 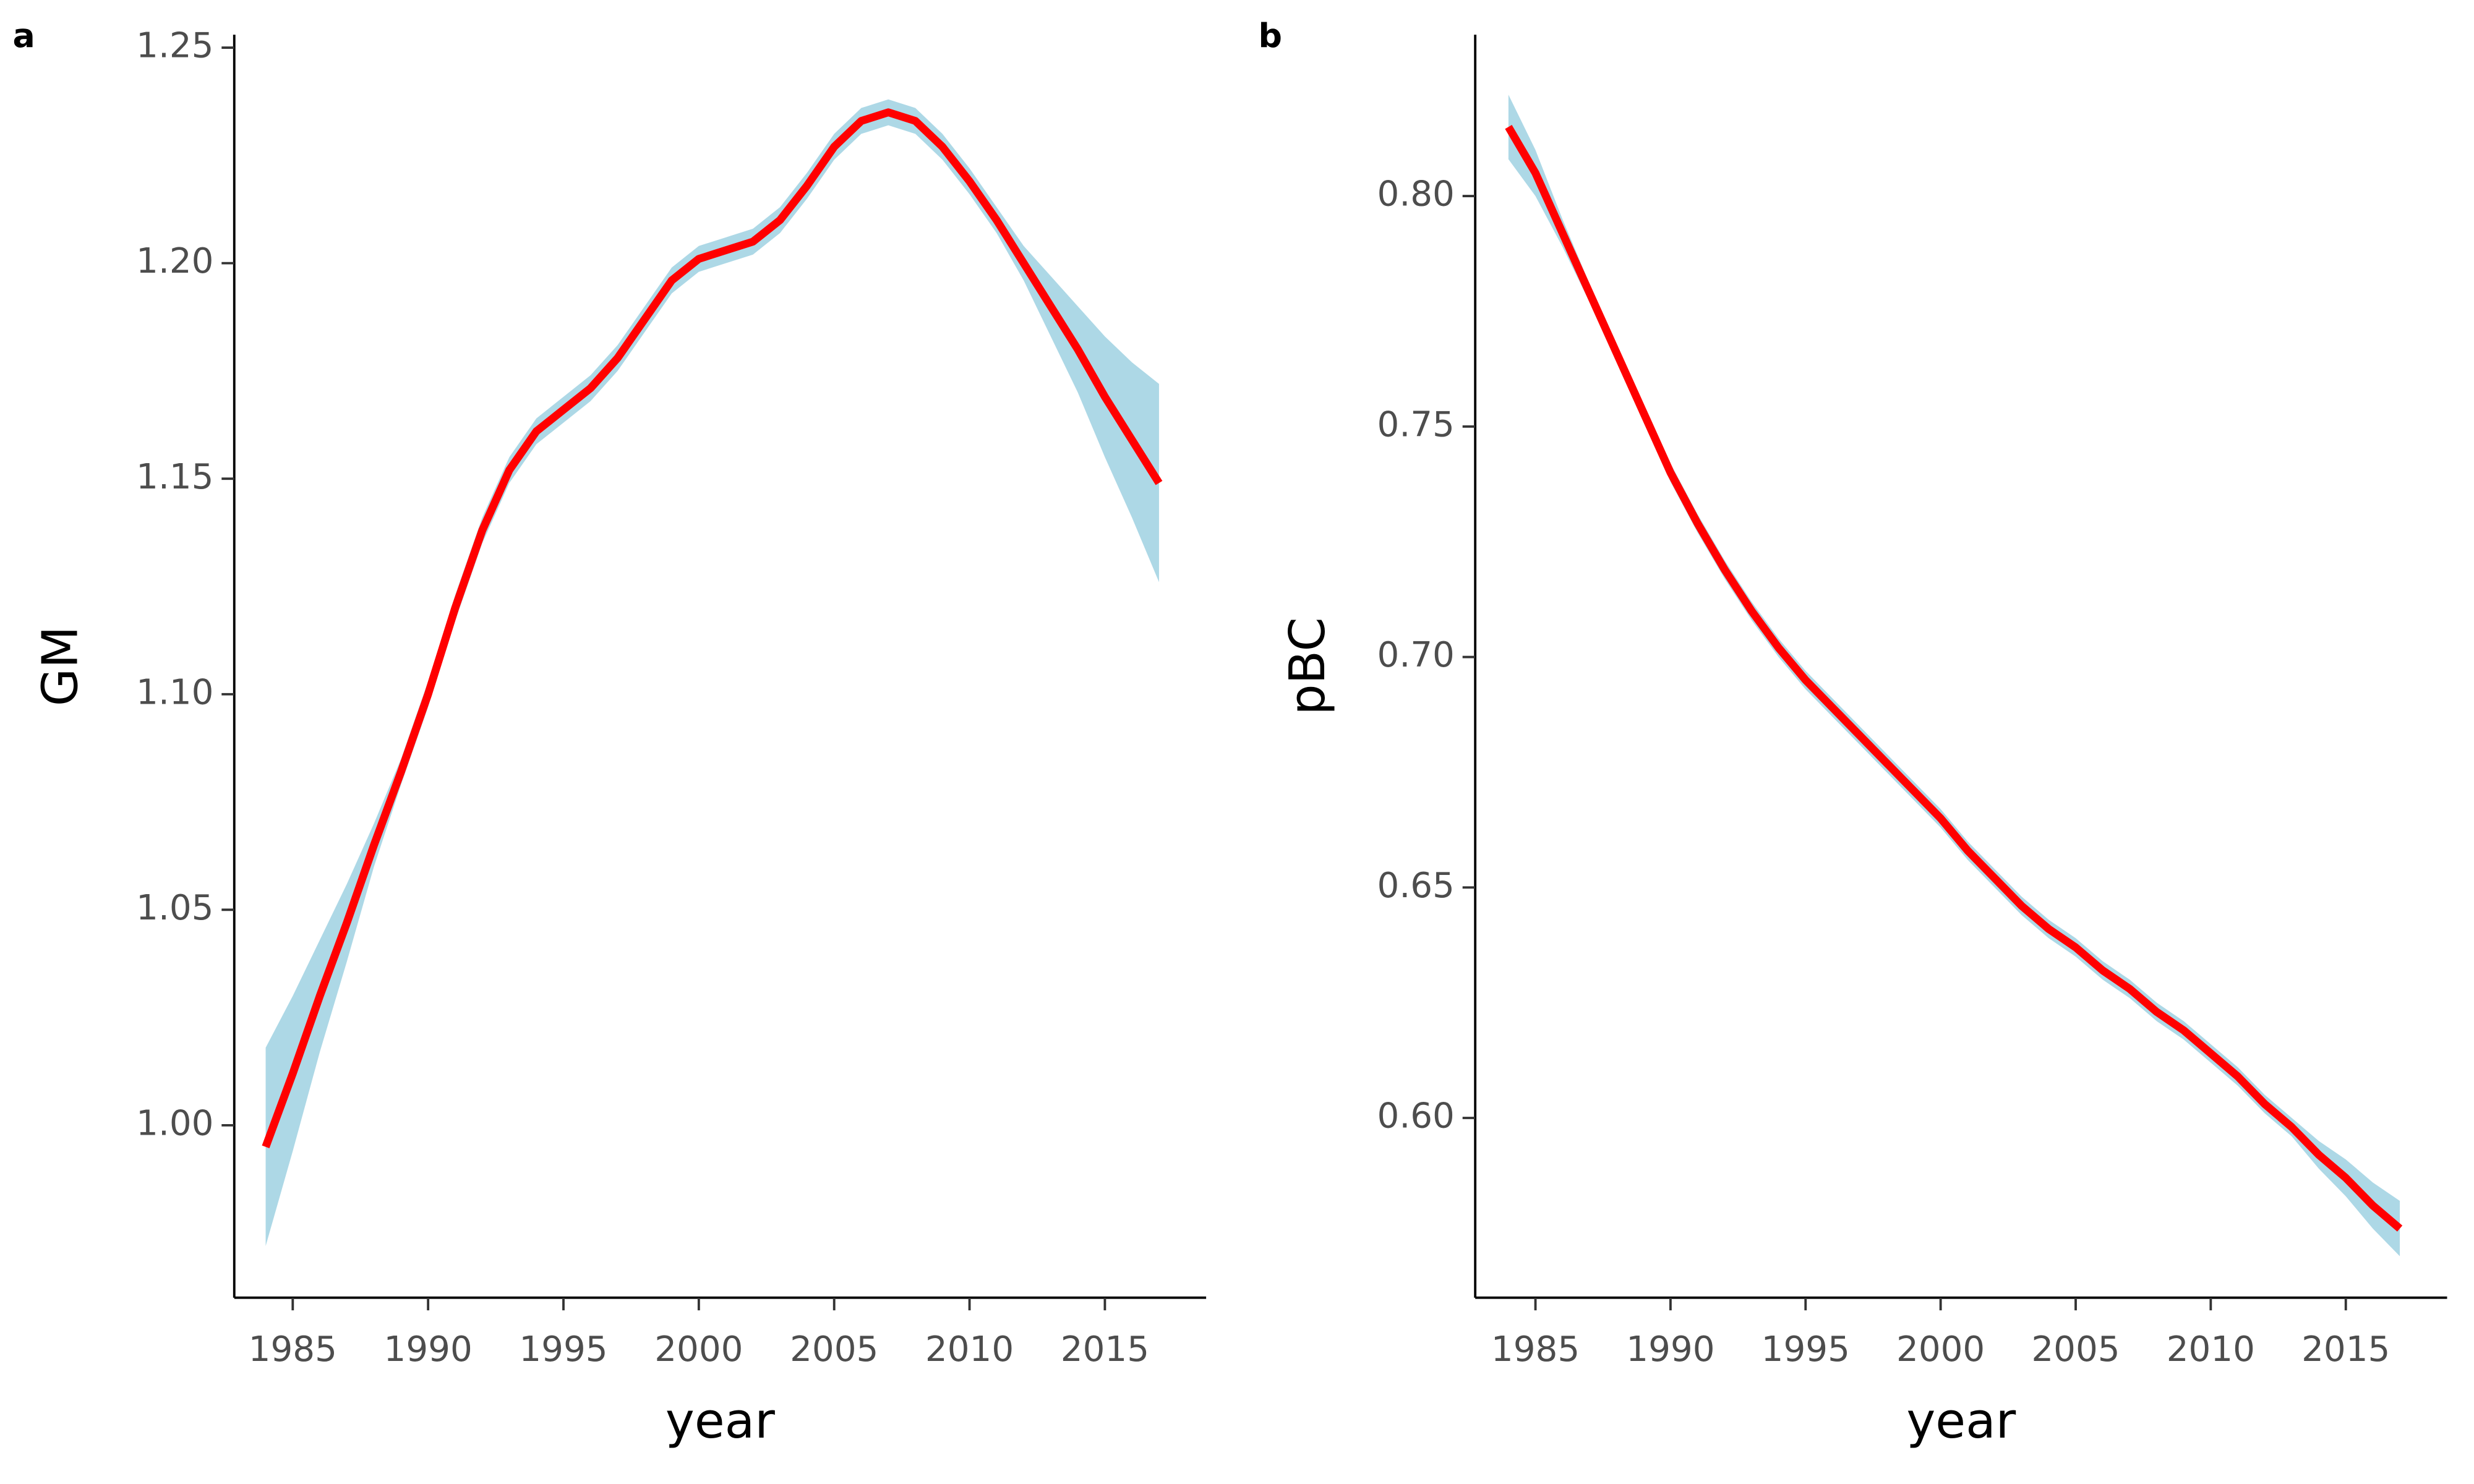 What do you see at coordinates (175, 692) in the screenshot?
I see `y-tick-label: 1.10` at bounding box center [175, 692].